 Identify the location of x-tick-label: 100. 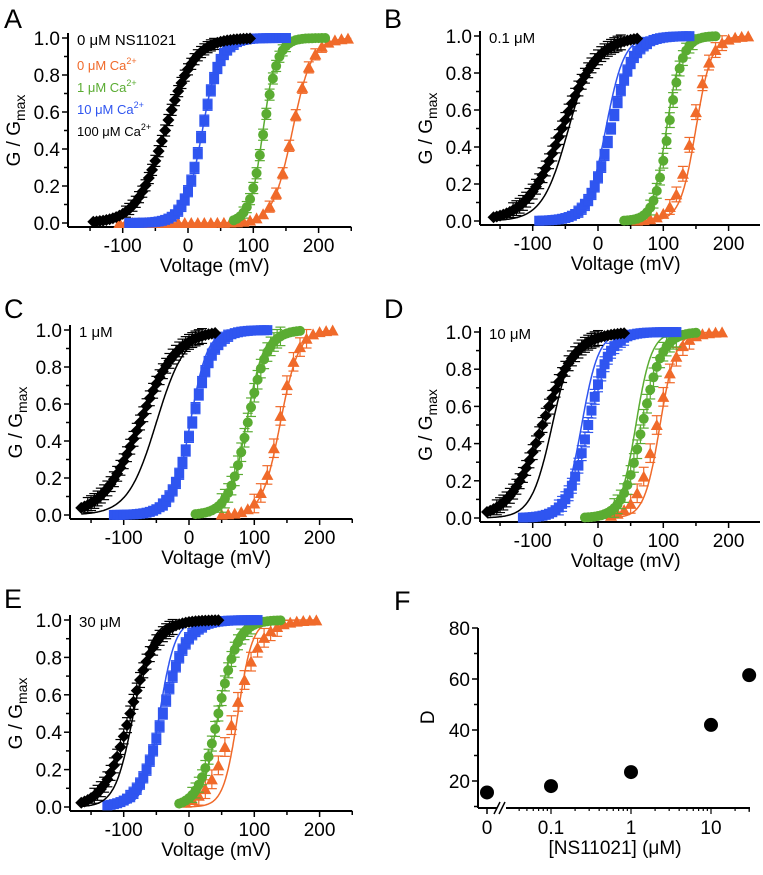
(663, 541).